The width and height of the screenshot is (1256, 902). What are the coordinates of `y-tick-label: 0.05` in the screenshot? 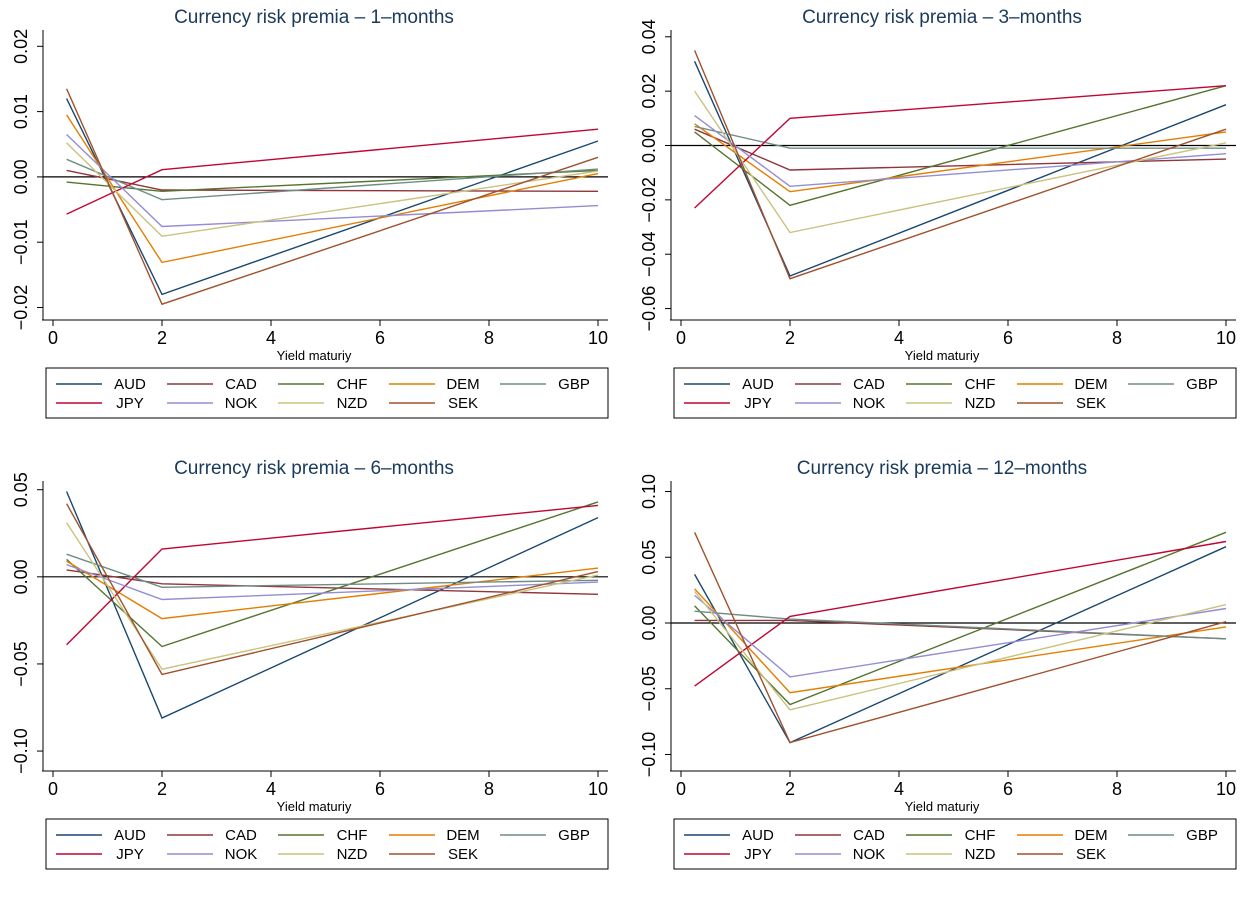 It's located at (649, 557).